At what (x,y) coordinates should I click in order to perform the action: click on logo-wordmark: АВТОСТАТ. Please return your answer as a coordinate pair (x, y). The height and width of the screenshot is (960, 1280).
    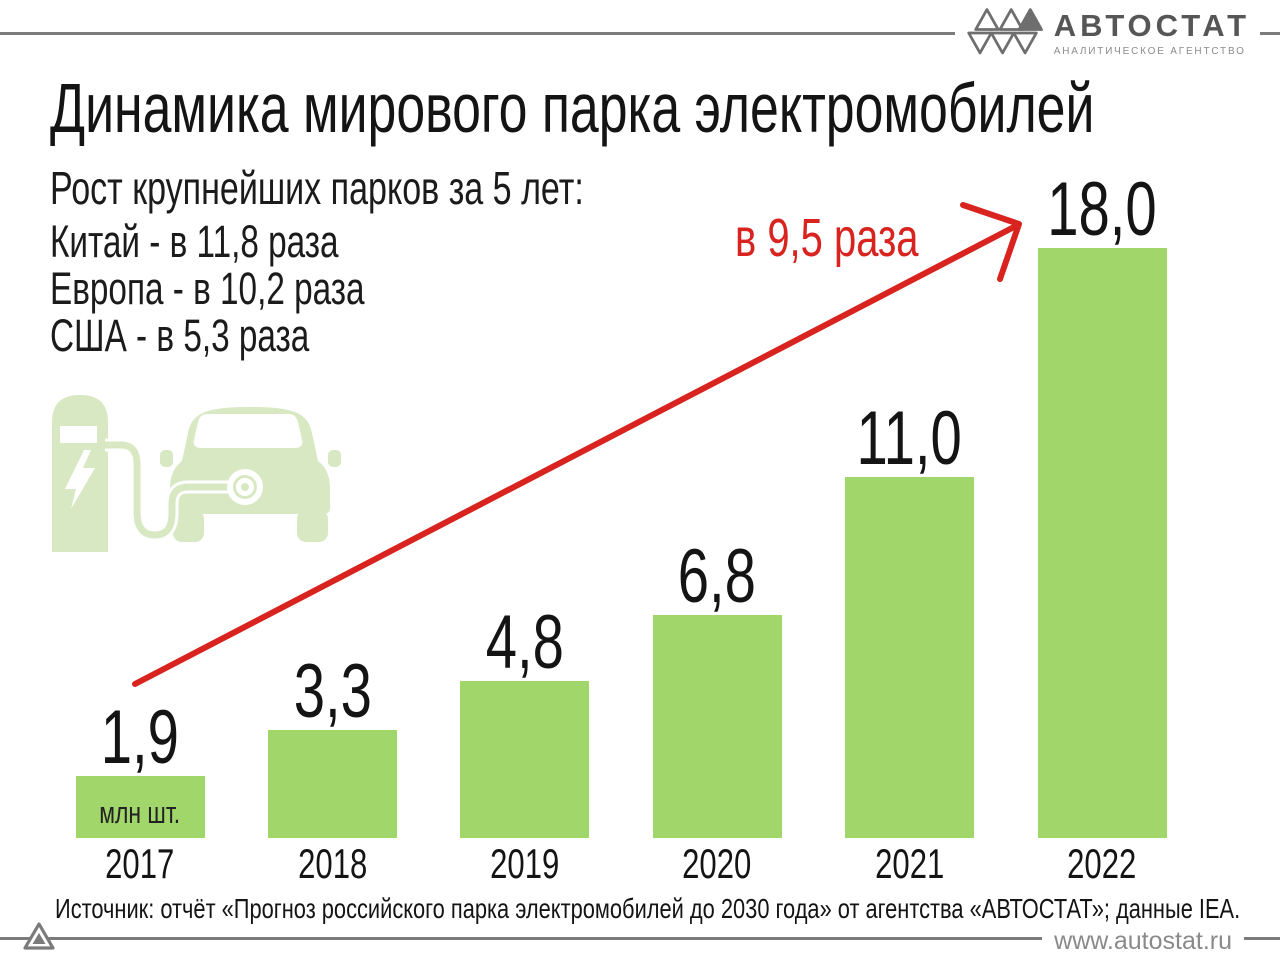
    Looking at the image, I should click on (1151, 25).